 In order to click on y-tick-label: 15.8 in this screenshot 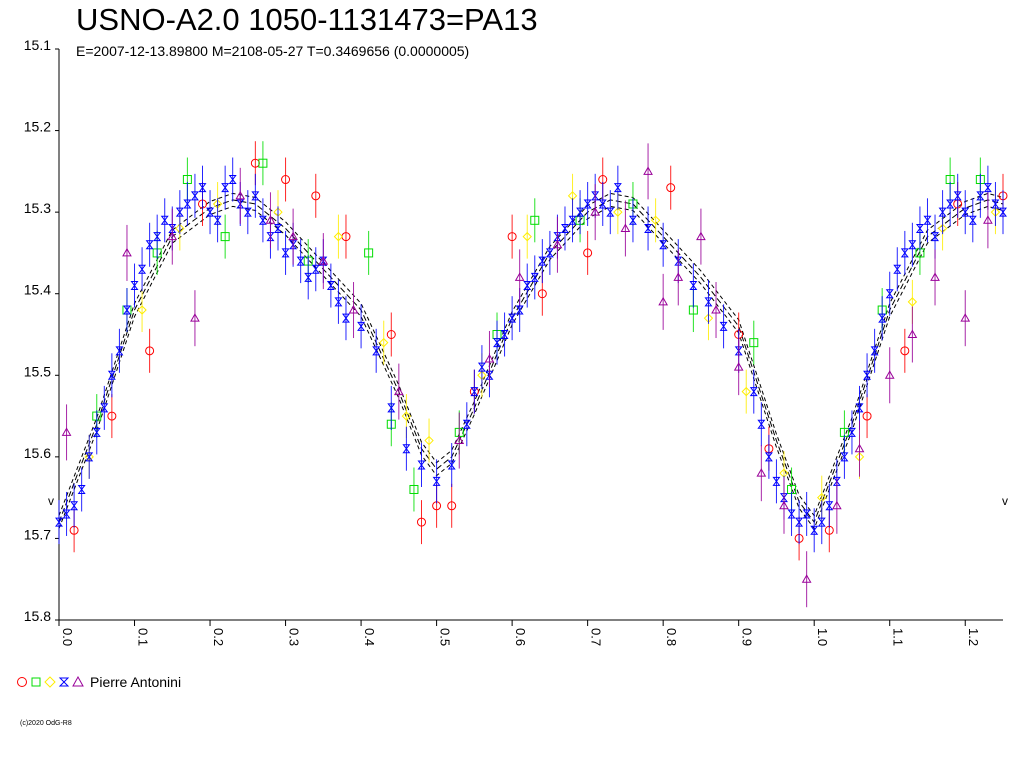, I will do `click(37, 616)`.